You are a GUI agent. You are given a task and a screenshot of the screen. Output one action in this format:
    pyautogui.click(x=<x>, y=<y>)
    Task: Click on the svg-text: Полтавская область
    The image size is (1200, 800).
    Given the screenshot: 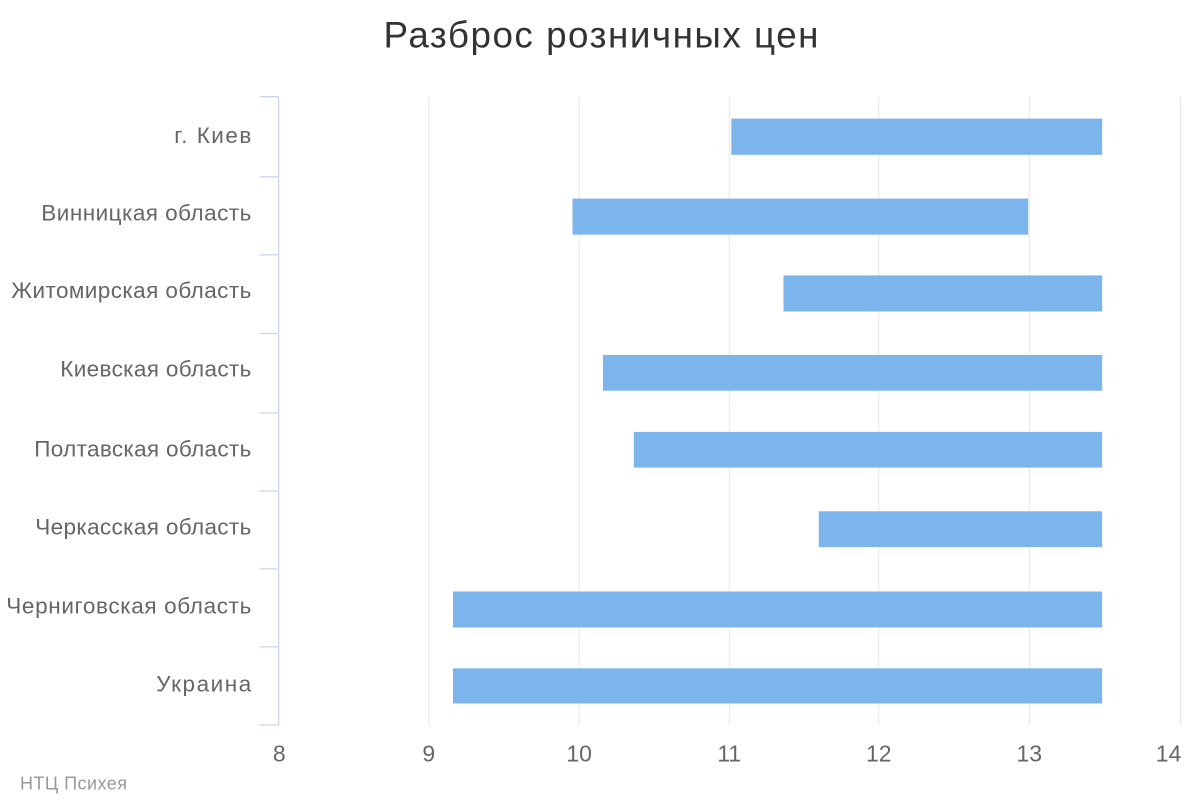 What is the action you would take?
    pyautogui.click(x=142, y=449)
    